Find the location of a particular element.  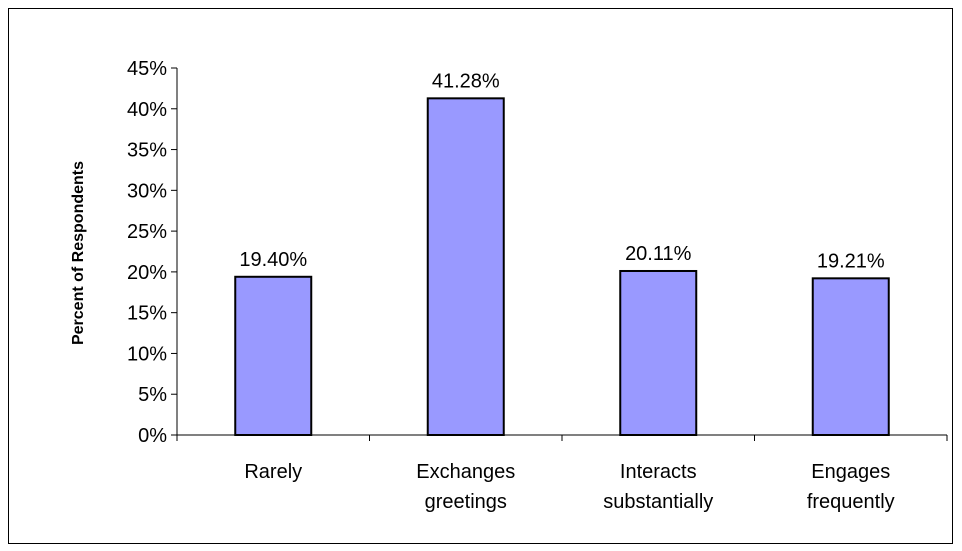

category-label: Rarely is located at coordinates (273, 472).